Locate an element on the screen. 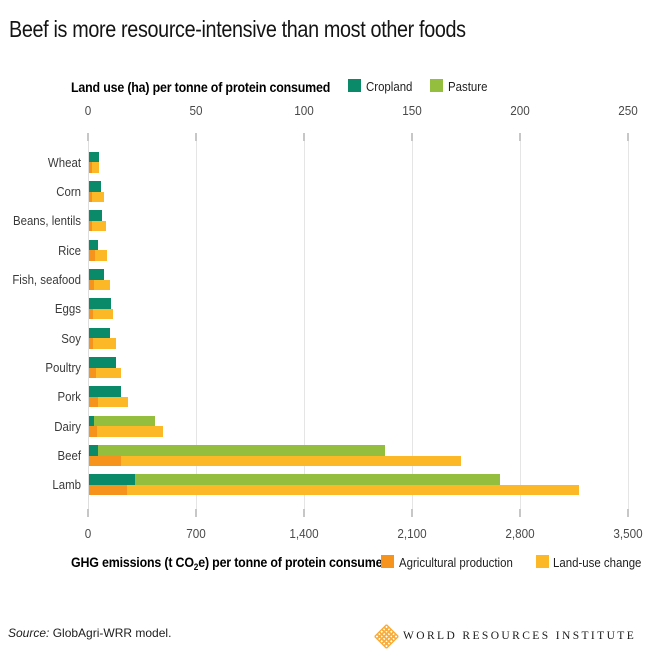 Image resolution: width=648 pixels, height=660 pixels. ghg-axis-label-part1: GHG emissions (t CO is located at coordinates (132, 562).